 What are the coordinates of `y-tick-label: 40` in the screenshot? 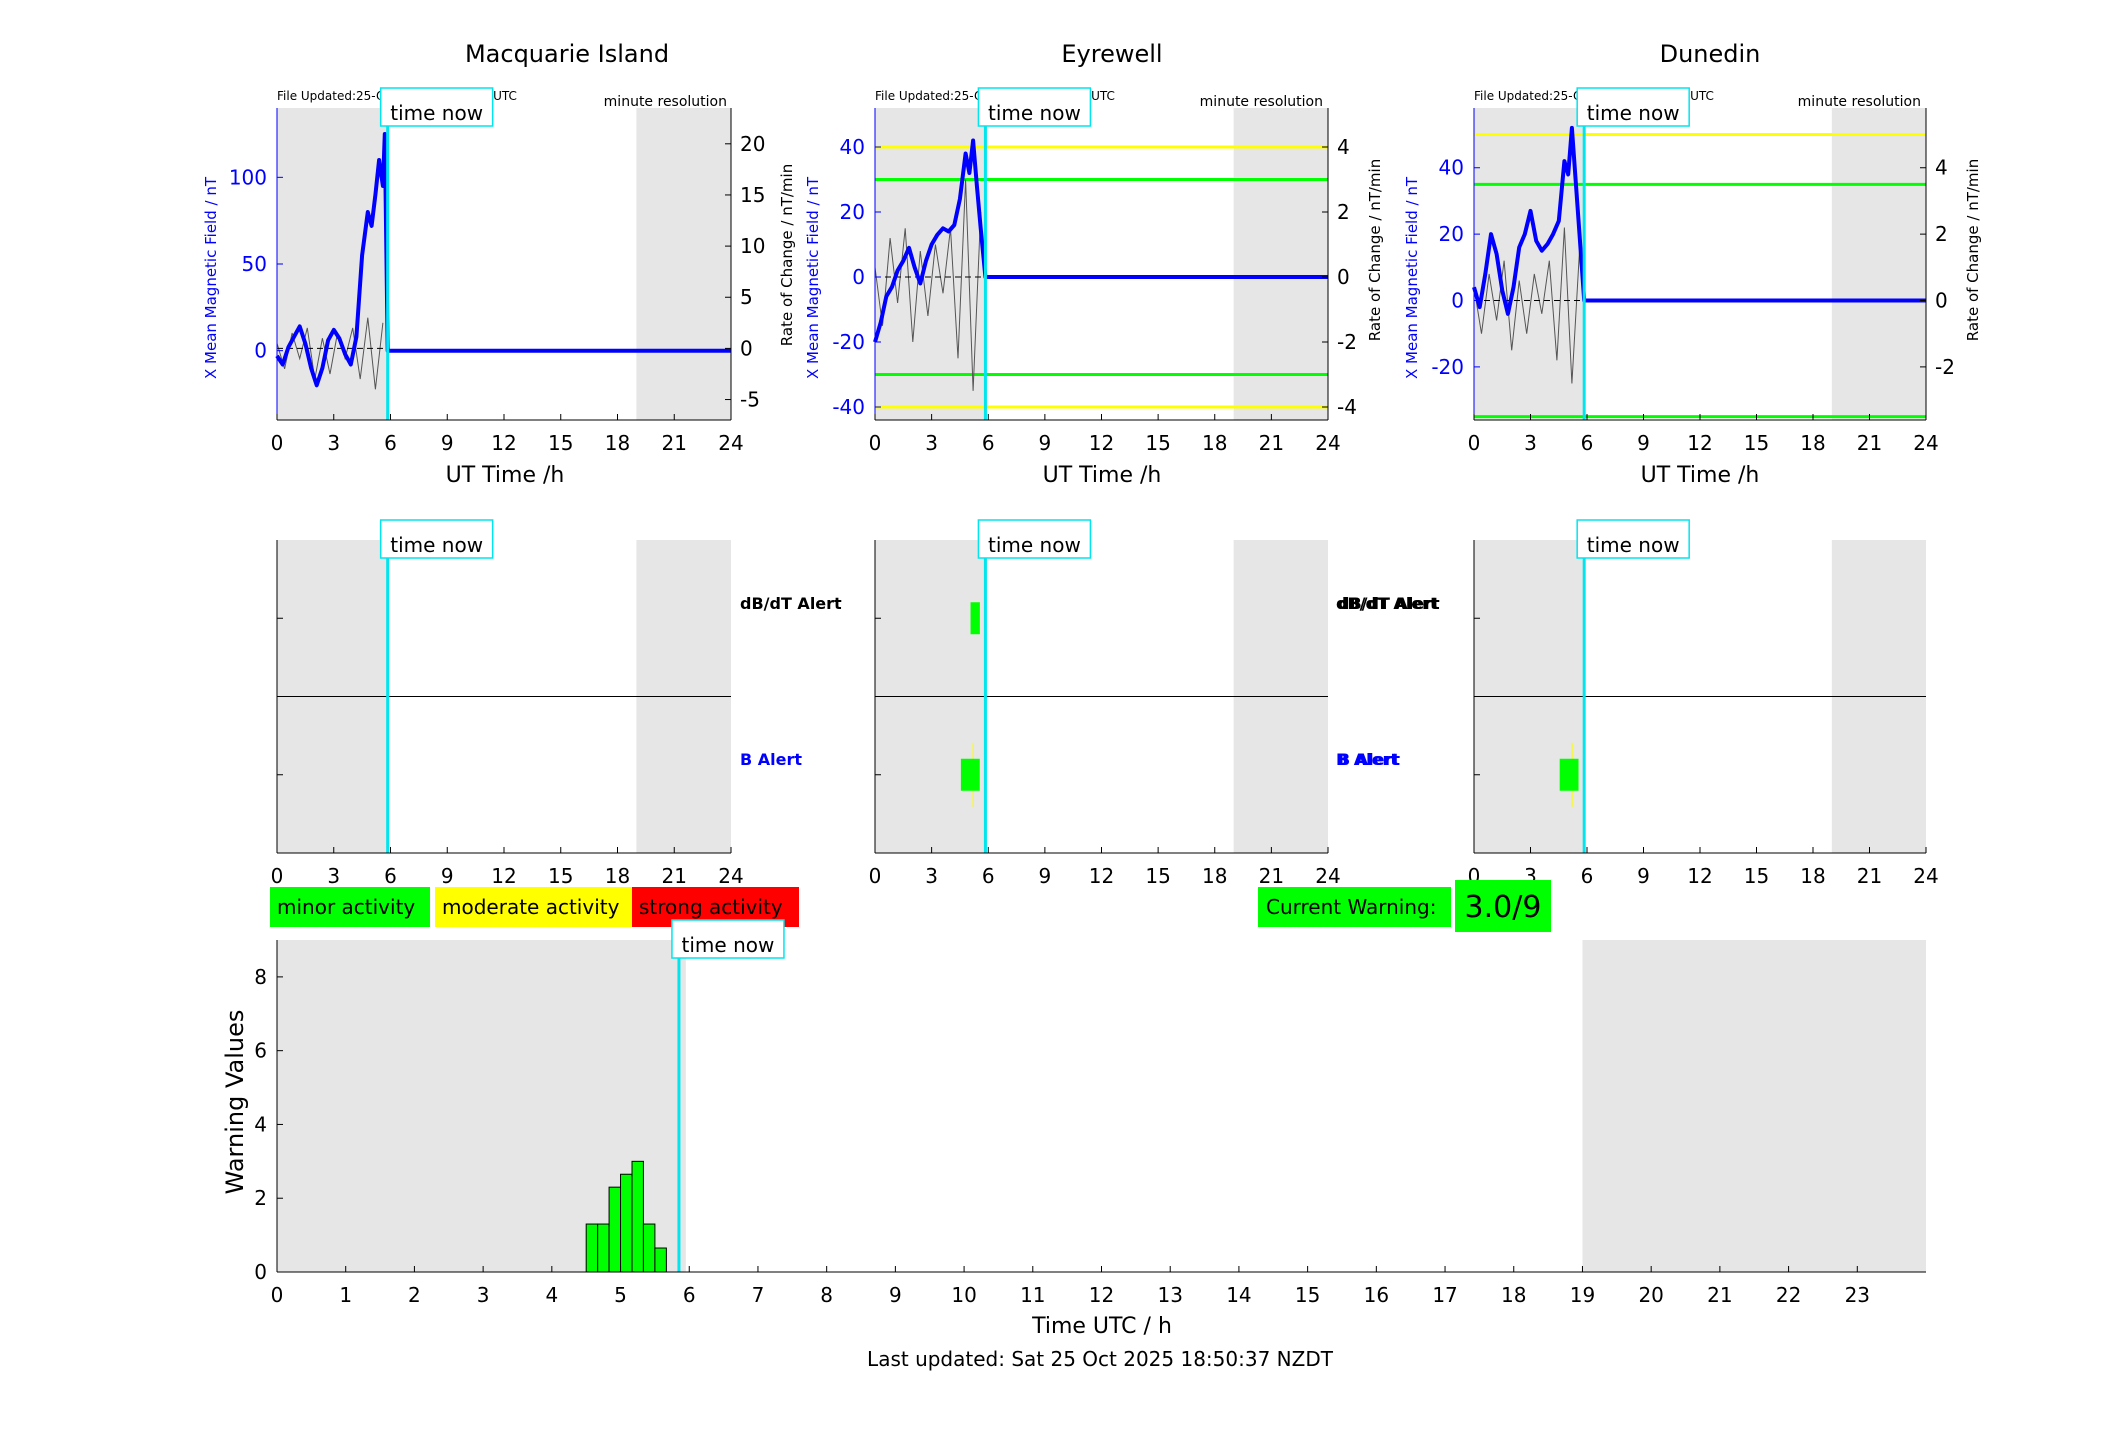 It's located at (1451, 168).